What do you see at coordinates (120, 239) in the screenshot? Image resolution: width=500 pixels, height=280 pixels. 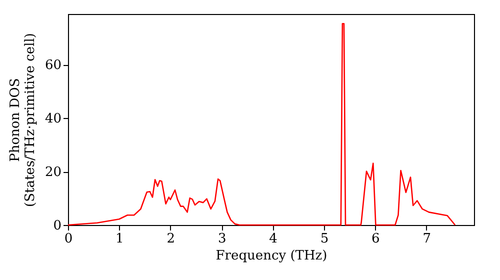 I see `x-tick-label: 1` at bounding box center [120, 239].